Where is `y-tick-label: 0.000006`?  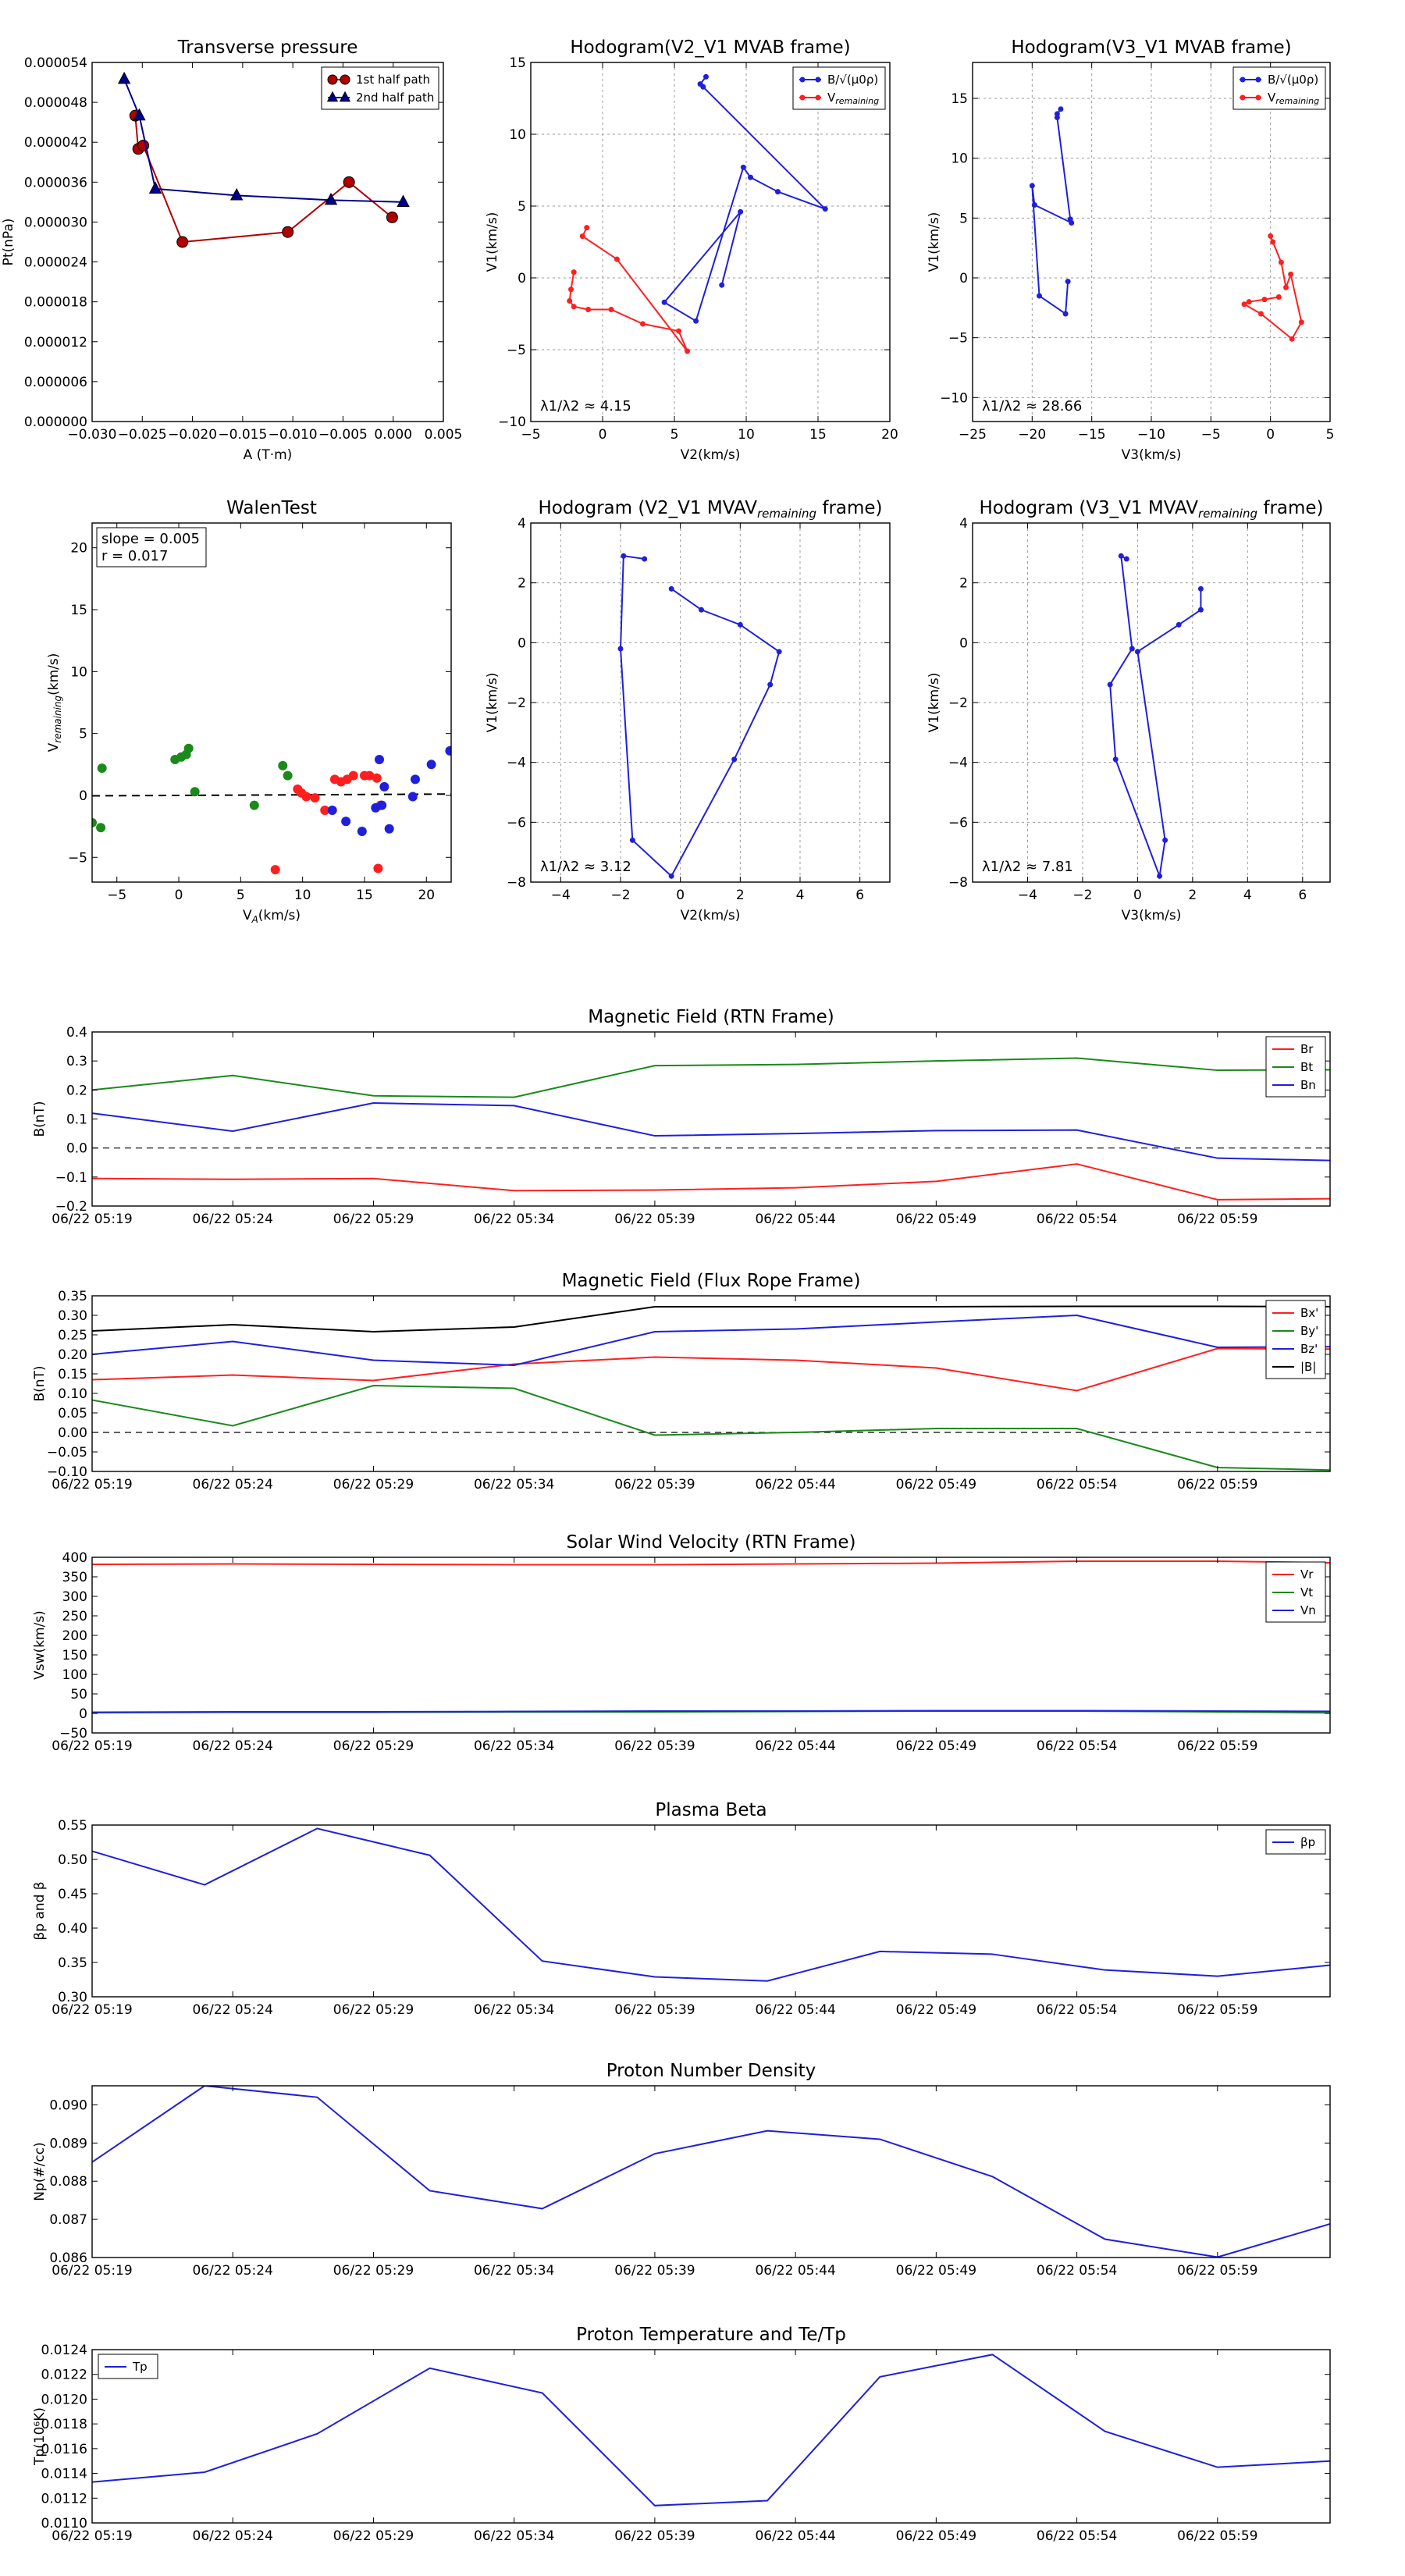 y-tick-label: 0.000006 is located at coordinates (56, 382).